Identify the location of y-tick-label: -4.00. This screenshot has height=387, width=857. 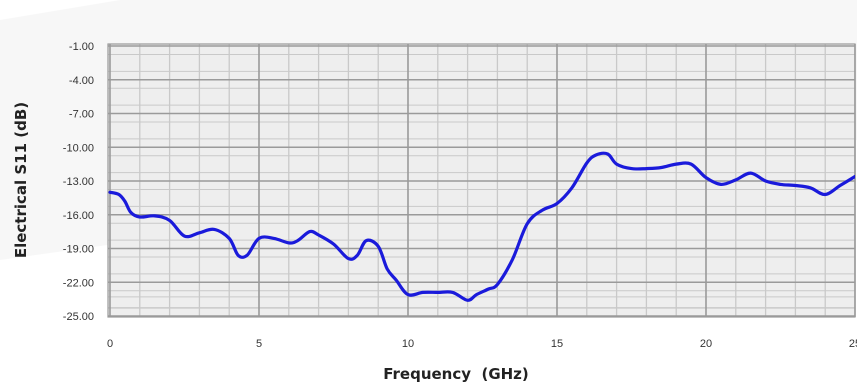
(81, 81).